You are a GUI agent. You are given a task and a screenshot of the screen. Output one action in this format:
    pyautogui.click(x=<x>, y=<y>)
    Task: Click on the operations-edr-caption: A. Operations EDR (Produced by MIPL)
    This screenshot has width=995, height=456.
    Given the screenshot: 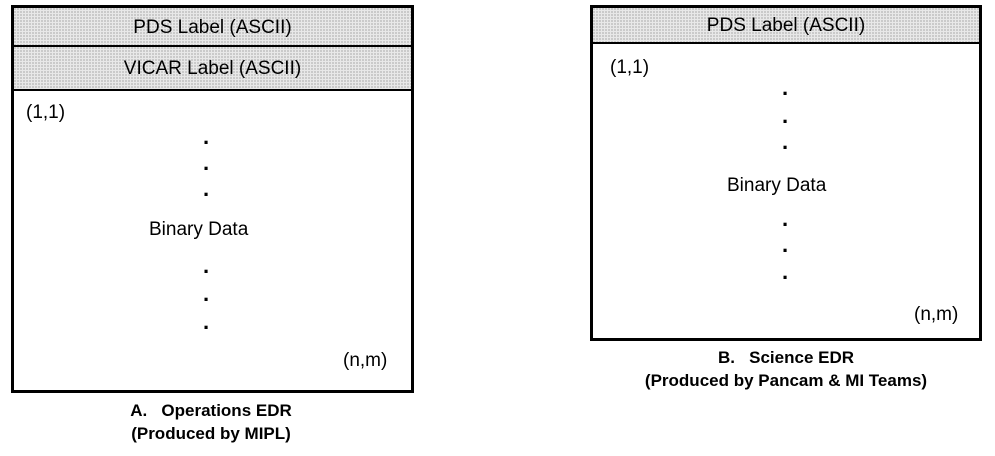 What is the action you would take?
    pyautogui.click(x=211, y=422)
    